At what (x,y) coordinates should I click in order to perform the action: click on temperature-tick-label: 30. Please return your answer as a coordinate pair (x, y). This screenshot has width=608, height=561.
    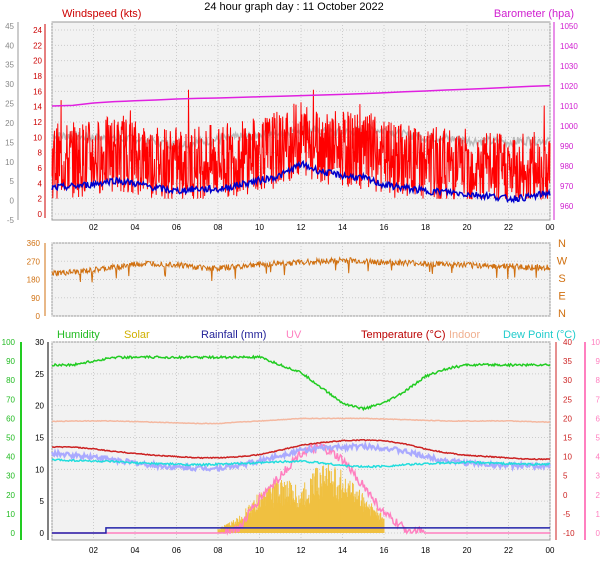
    Looking at the image, I should click on (567, 380).